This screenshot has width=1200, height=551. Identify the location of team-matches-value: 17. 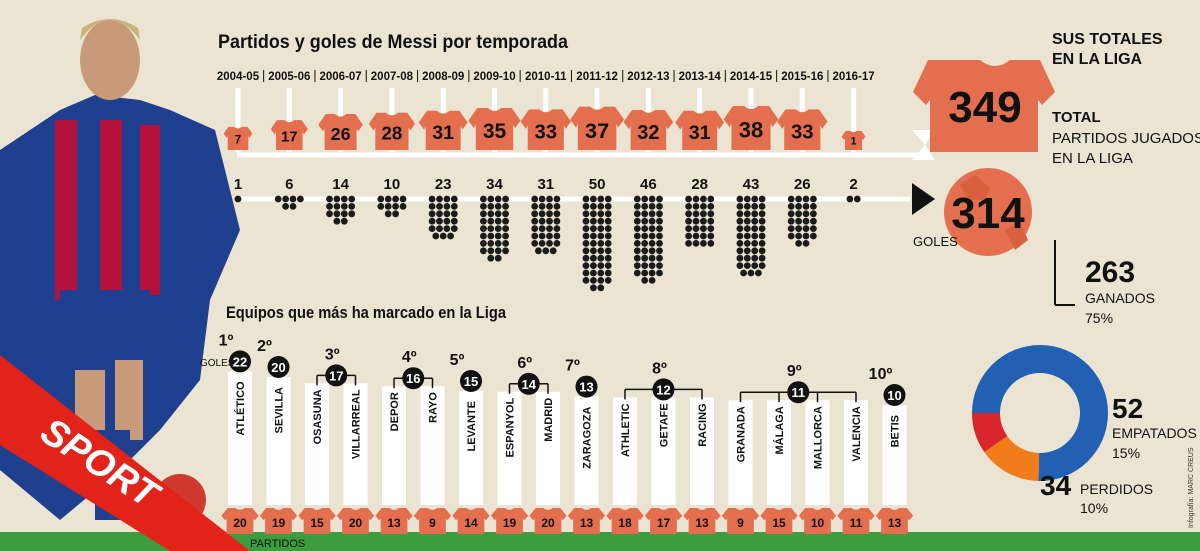
(664, 523).